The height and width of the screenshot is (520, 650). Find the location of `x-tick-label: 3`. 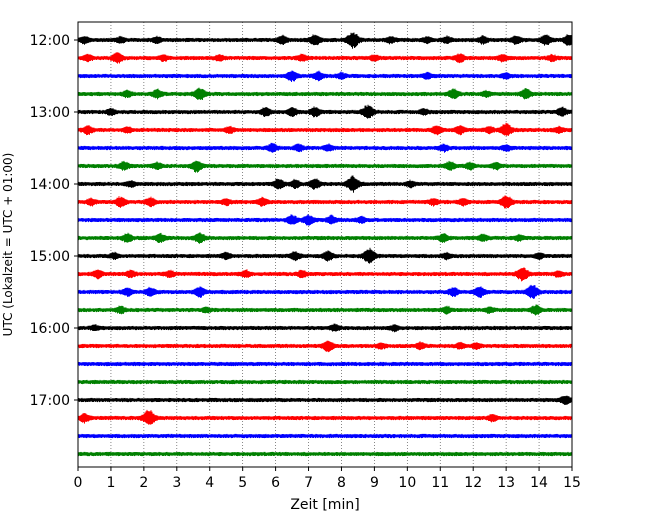

x-tick-label: 3 is located at coordinates (176, 483).